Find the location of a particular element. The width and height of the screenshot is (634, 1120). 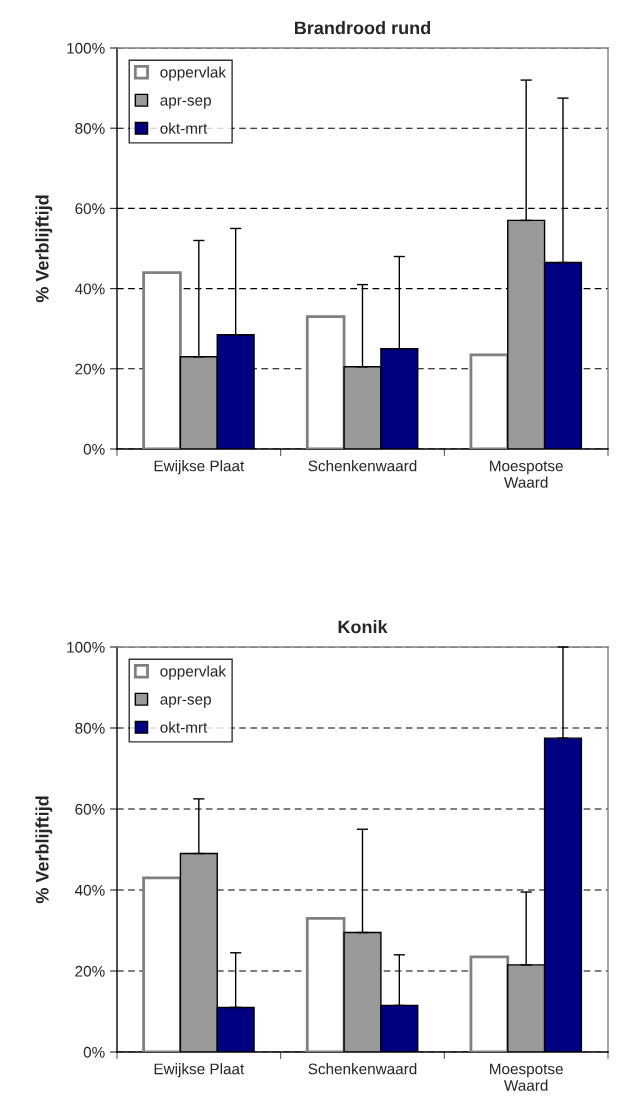

chart-title: Brandrood rund is located at coordinates (363, 28).